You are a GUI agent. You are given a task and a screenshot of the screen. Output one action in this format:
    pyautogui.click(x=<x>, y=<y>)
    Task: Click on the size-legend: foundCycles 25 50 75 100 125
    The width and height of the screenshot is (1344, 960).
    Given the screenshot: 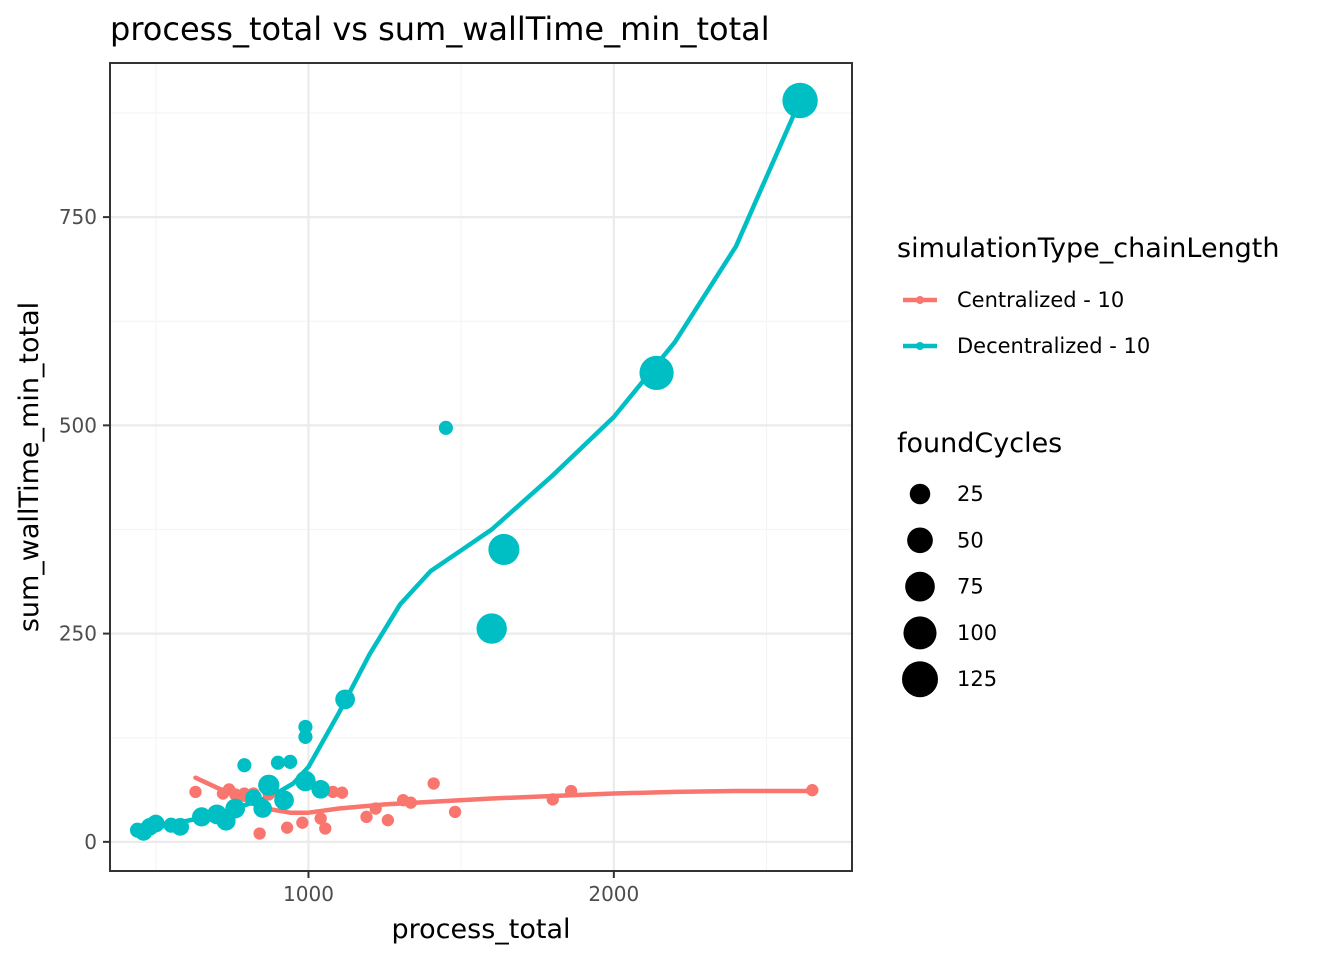 What is the action you would take?
    pyautogui.click(x=979, y=563)
    